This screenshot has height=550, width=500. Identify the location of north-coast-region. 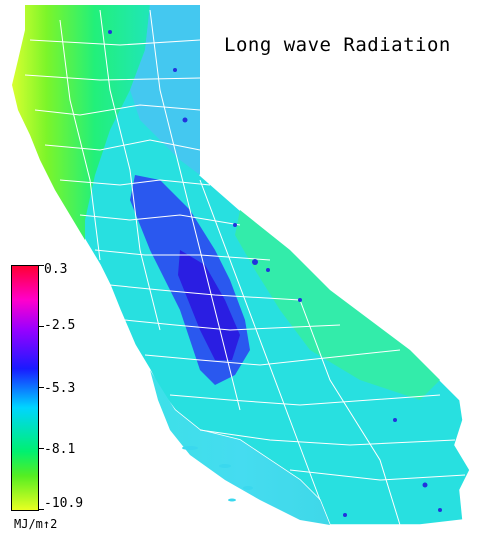
(81, 122).